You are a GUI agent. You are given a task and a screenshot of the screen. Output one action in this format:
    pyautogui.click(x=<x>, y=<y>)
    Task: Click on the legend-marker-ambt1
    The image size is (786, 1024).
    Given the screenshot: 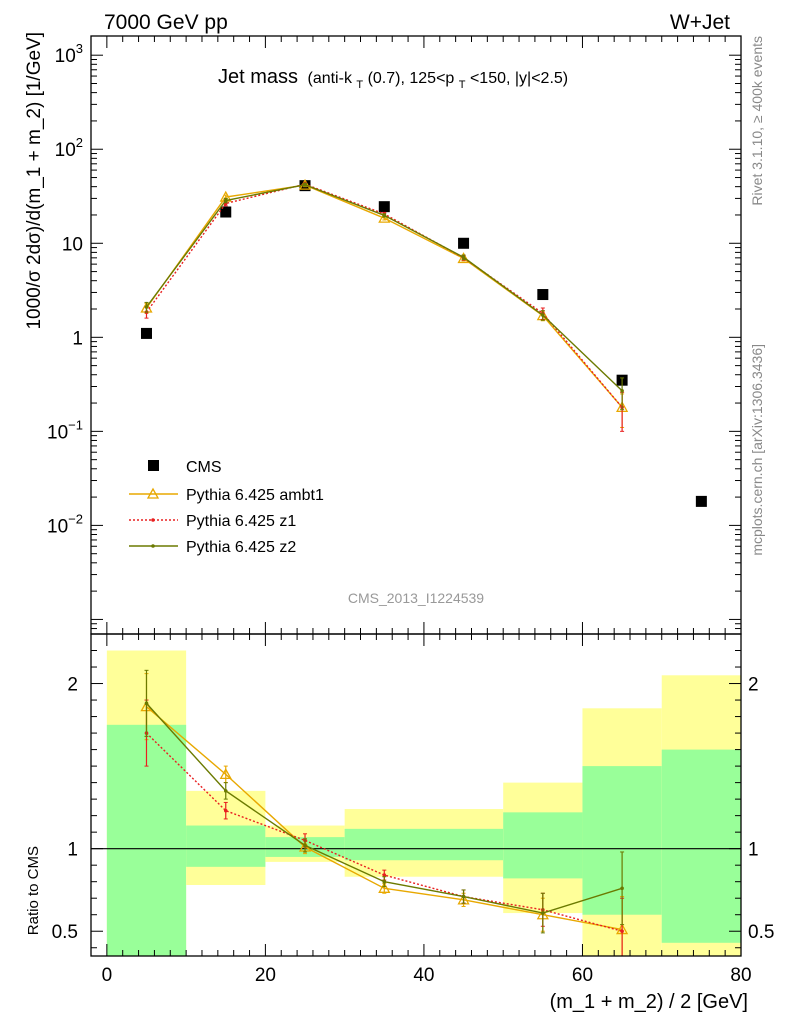 What is the action you would take?
    pyautogui.click(x=153, y=493)
    